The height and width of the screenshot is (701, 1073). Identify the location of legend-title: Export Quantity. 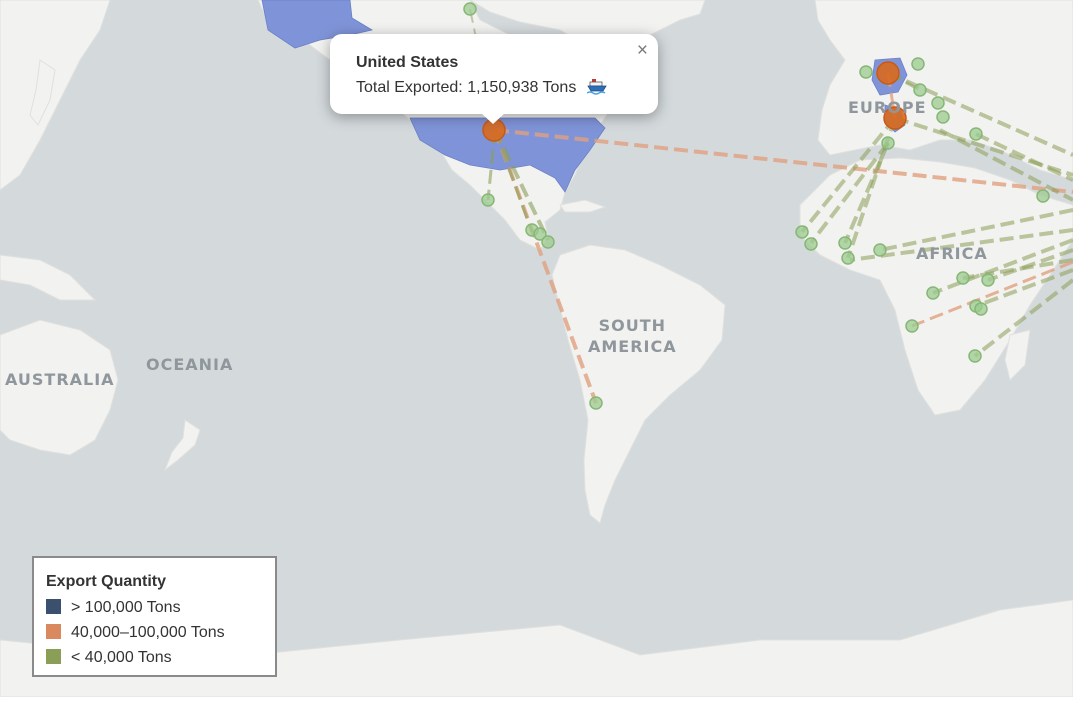
(106, 581).